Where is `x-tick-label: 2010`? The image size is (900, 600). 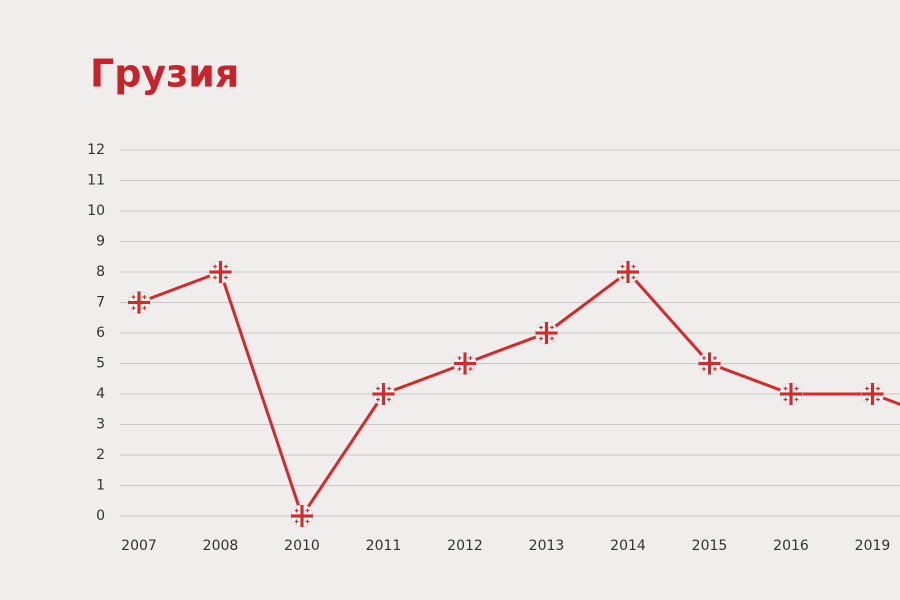 x-tick-label: 2010 is located at coordinates (302, 546).